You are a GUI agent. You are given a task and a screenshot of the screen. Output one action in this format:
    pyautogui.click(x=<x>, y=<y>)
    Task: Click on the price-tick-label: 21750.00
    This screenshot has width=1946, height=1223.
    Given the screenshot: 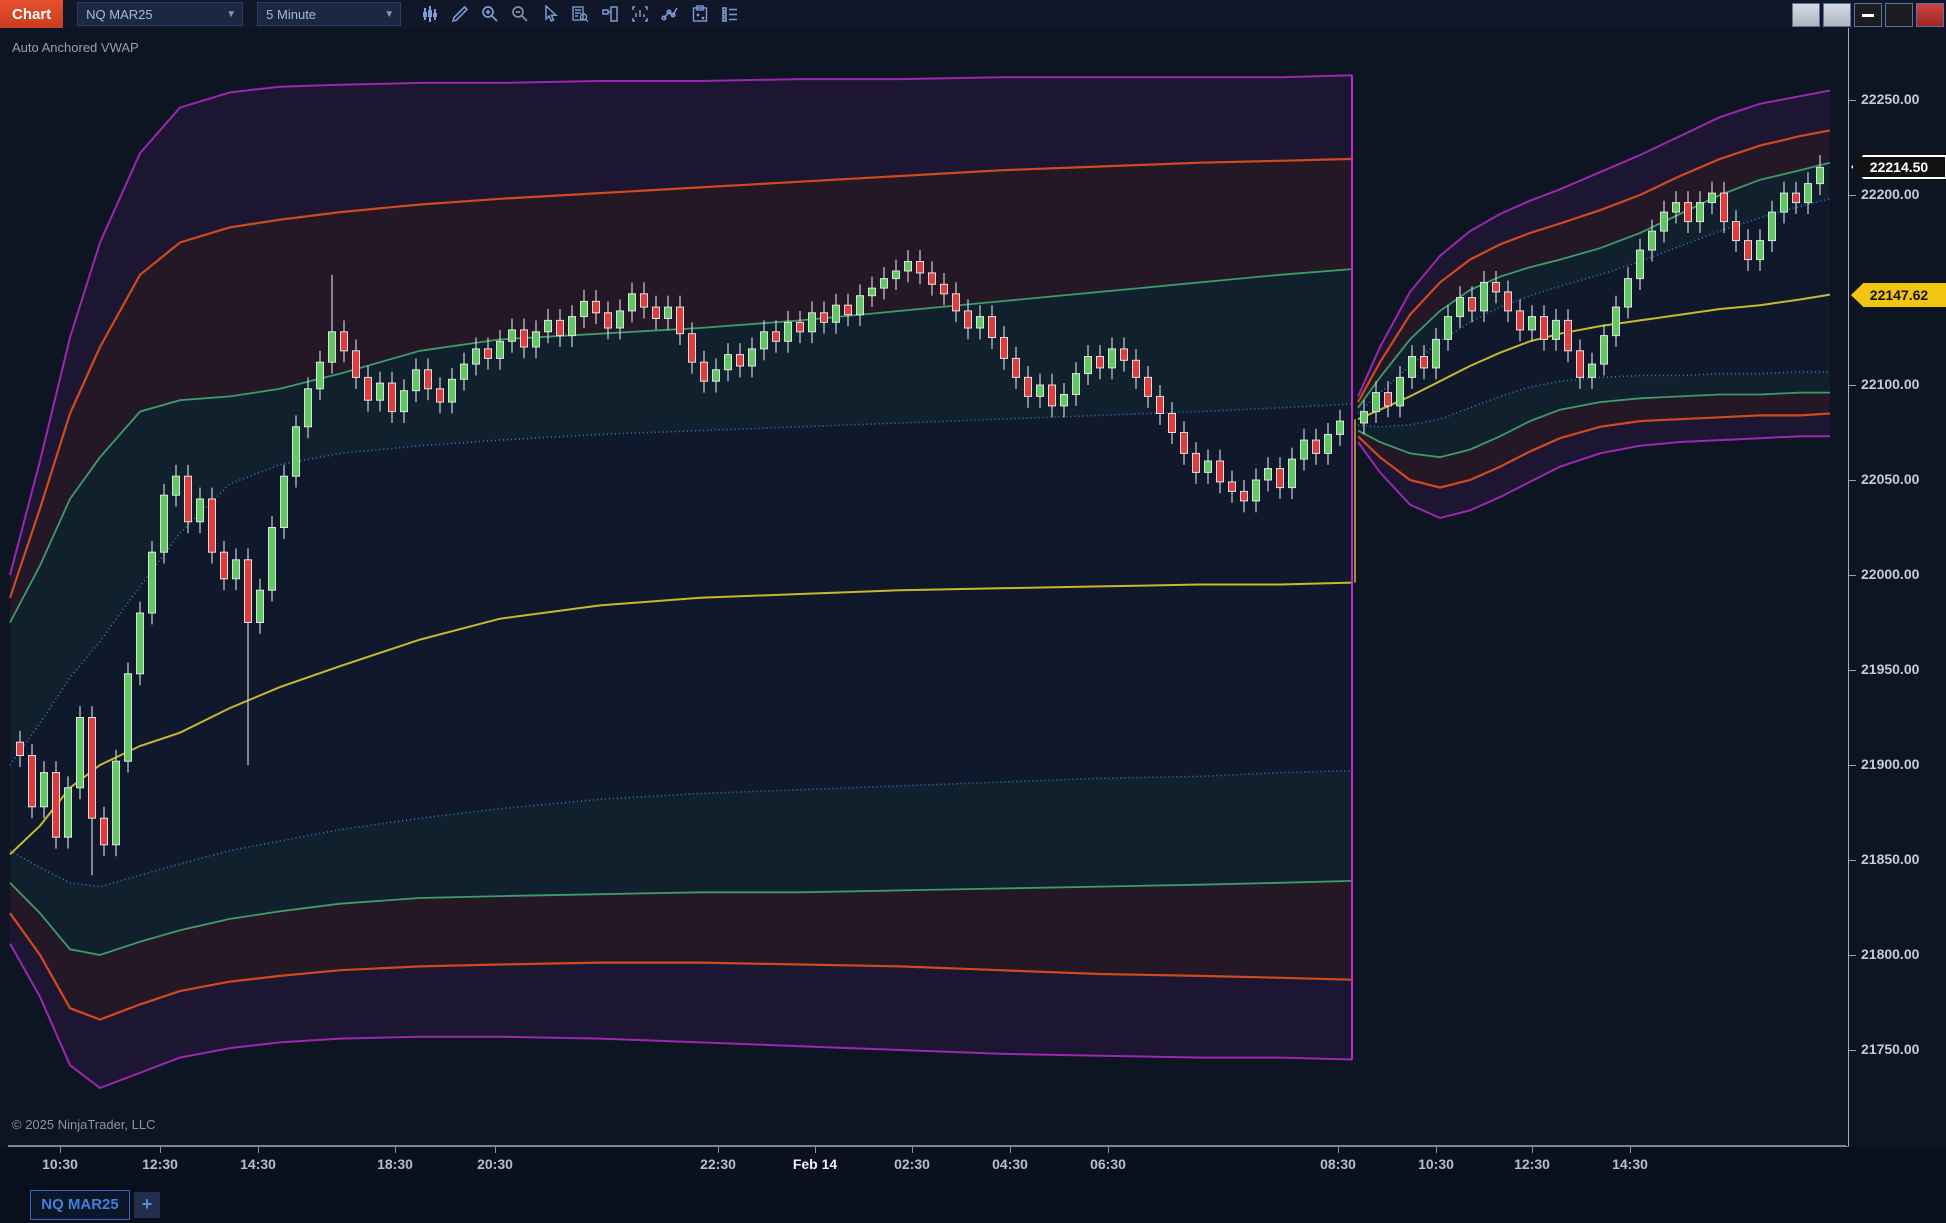 What is the action you would take?
    pyautogui.click(x=1890, y=1049)
    